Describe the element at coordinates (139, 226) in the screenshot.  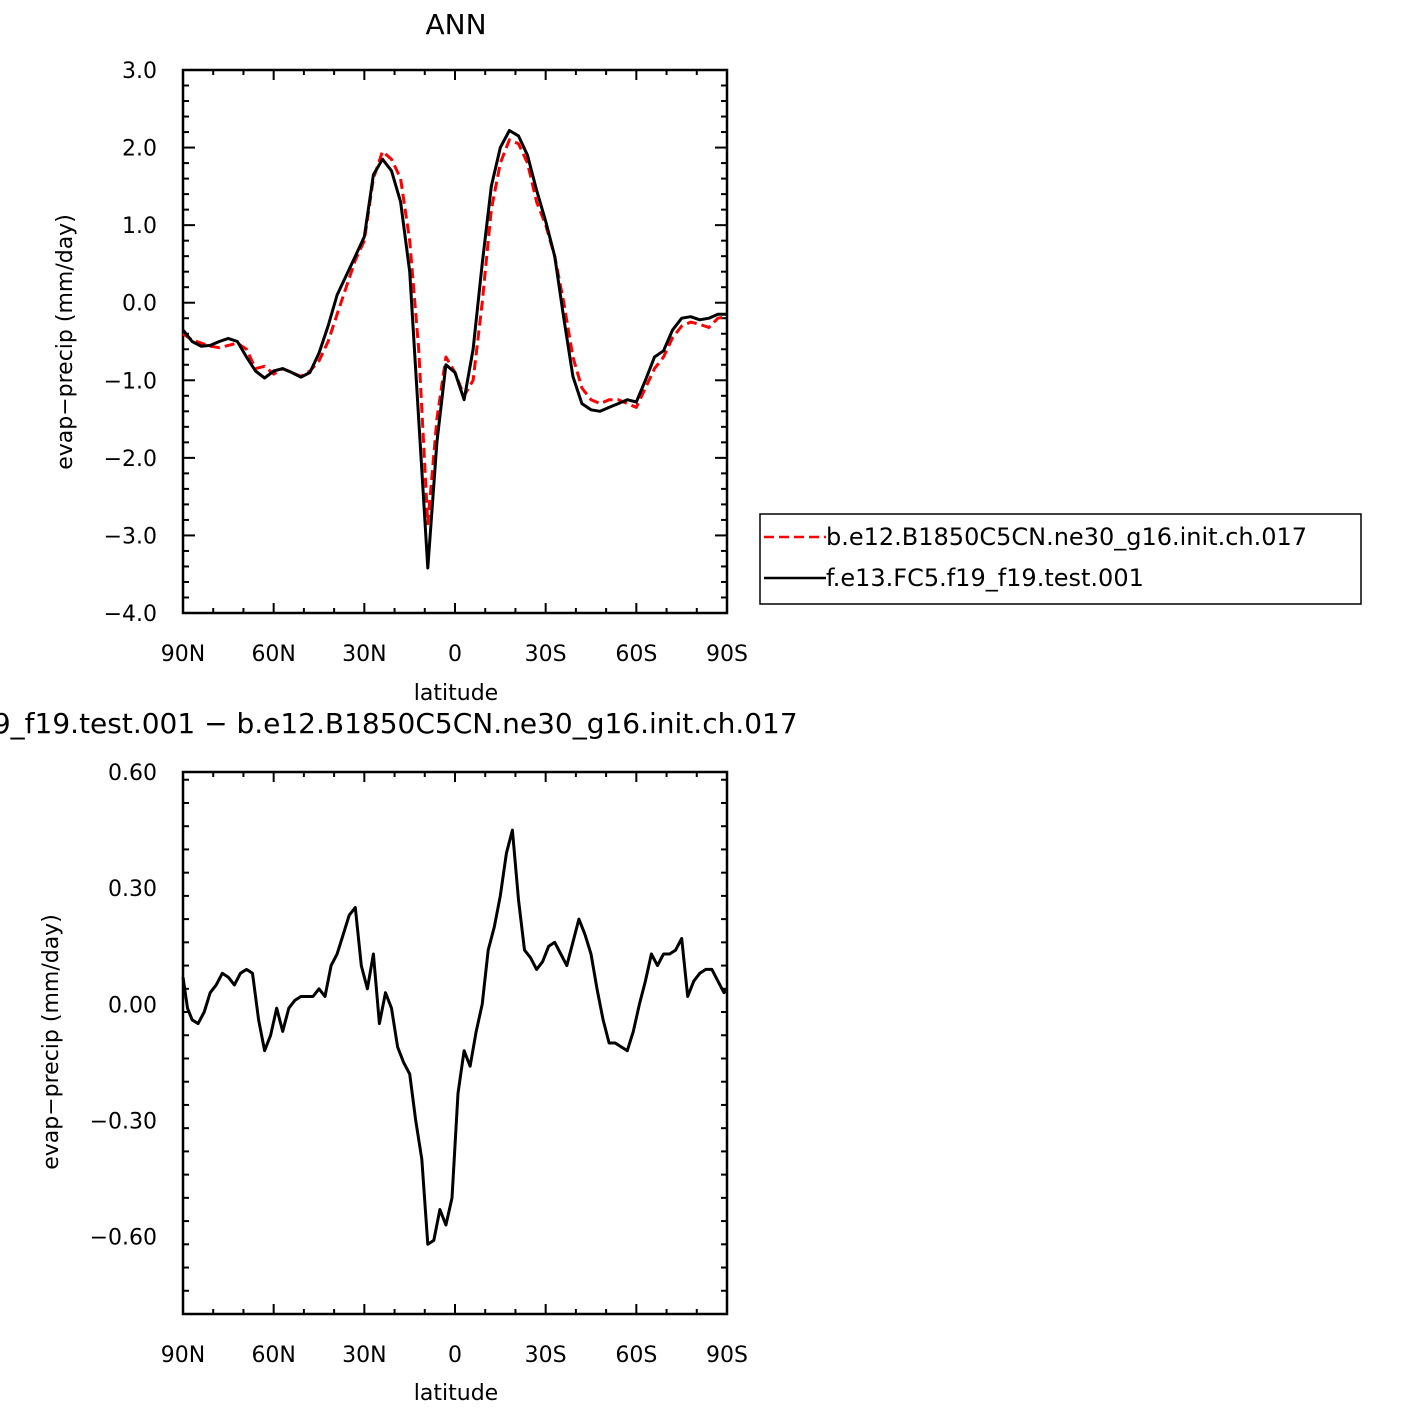
I see `y-tick-label-top: 1.0` at that location.